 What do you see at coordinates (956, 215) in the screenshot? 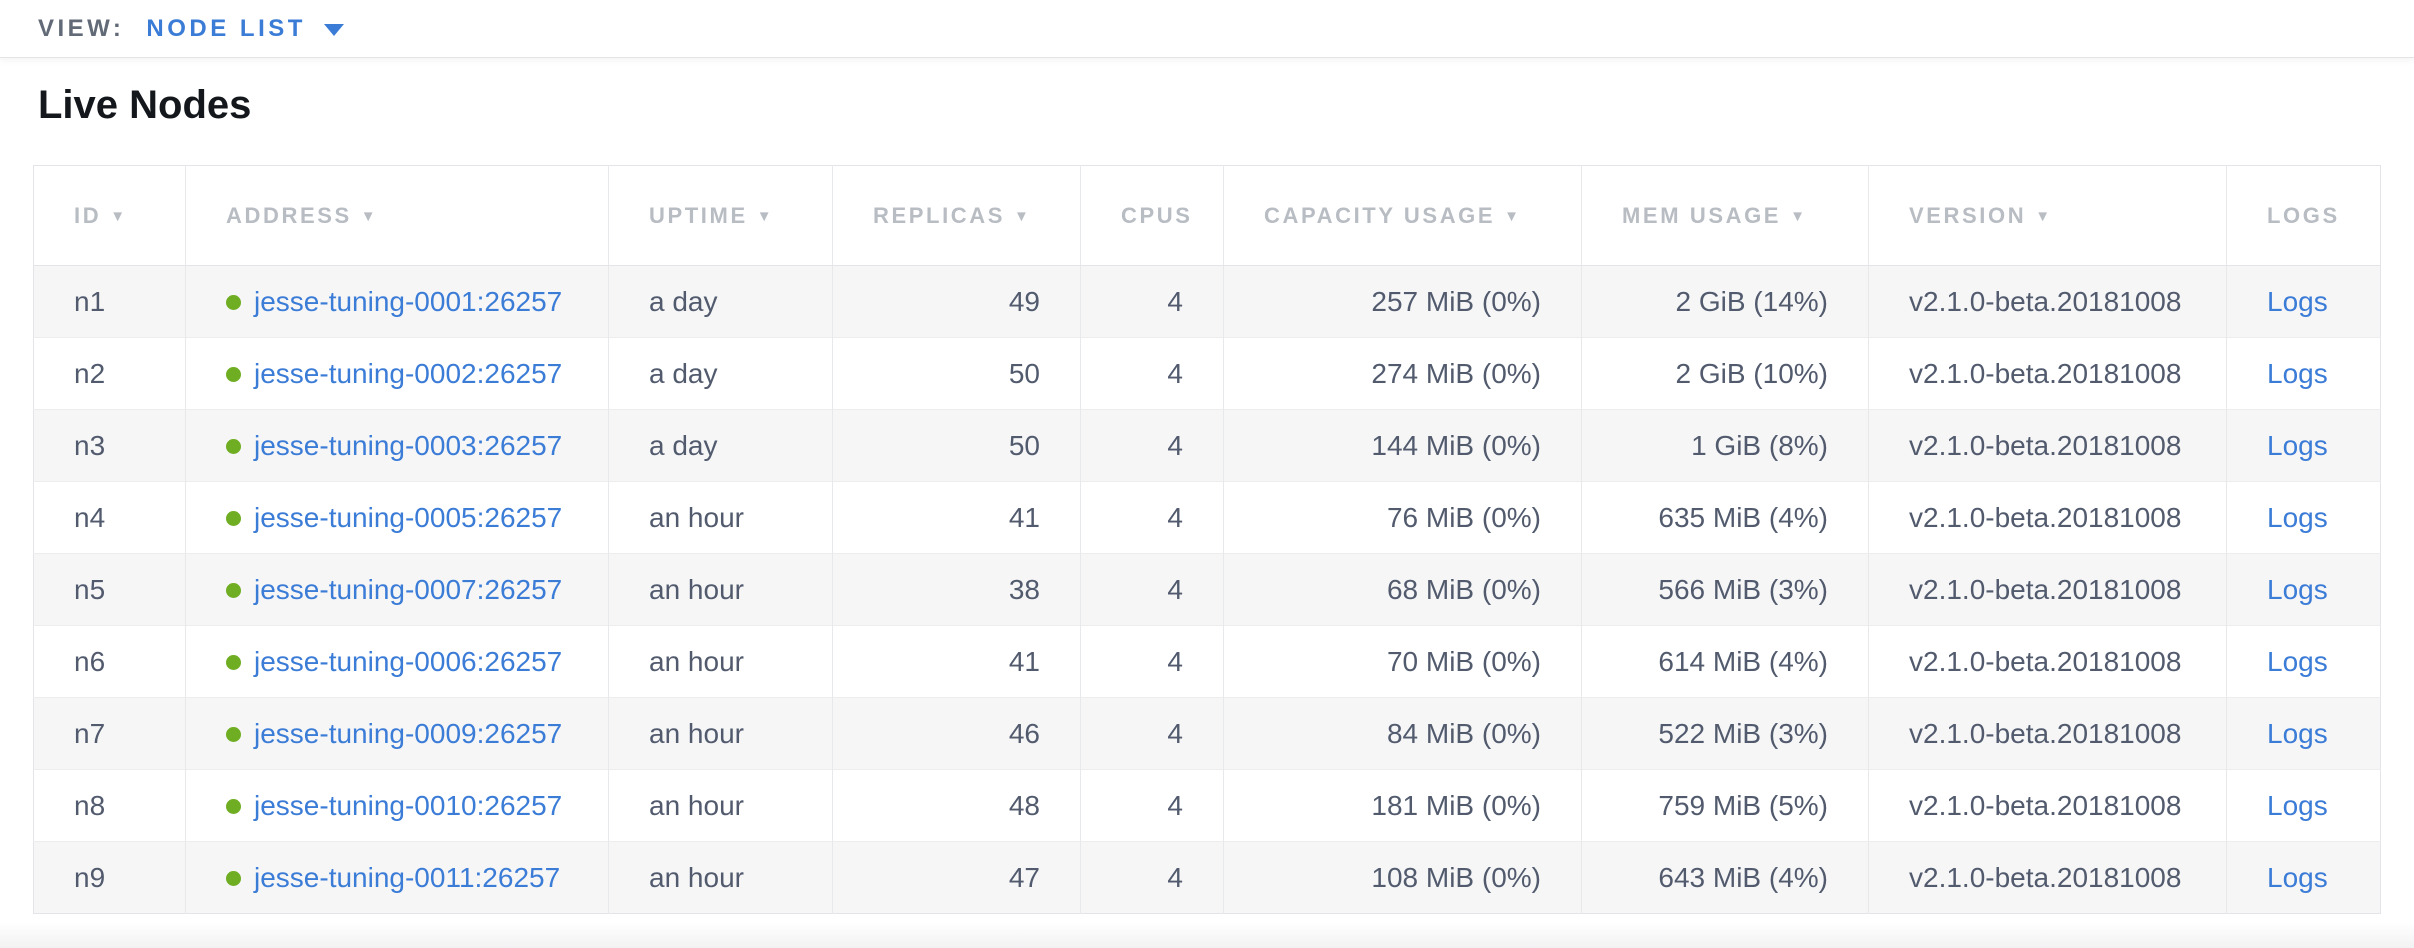
I see `column-header-replicas: REPLICAS ▼` at bounding box center [956, 215].